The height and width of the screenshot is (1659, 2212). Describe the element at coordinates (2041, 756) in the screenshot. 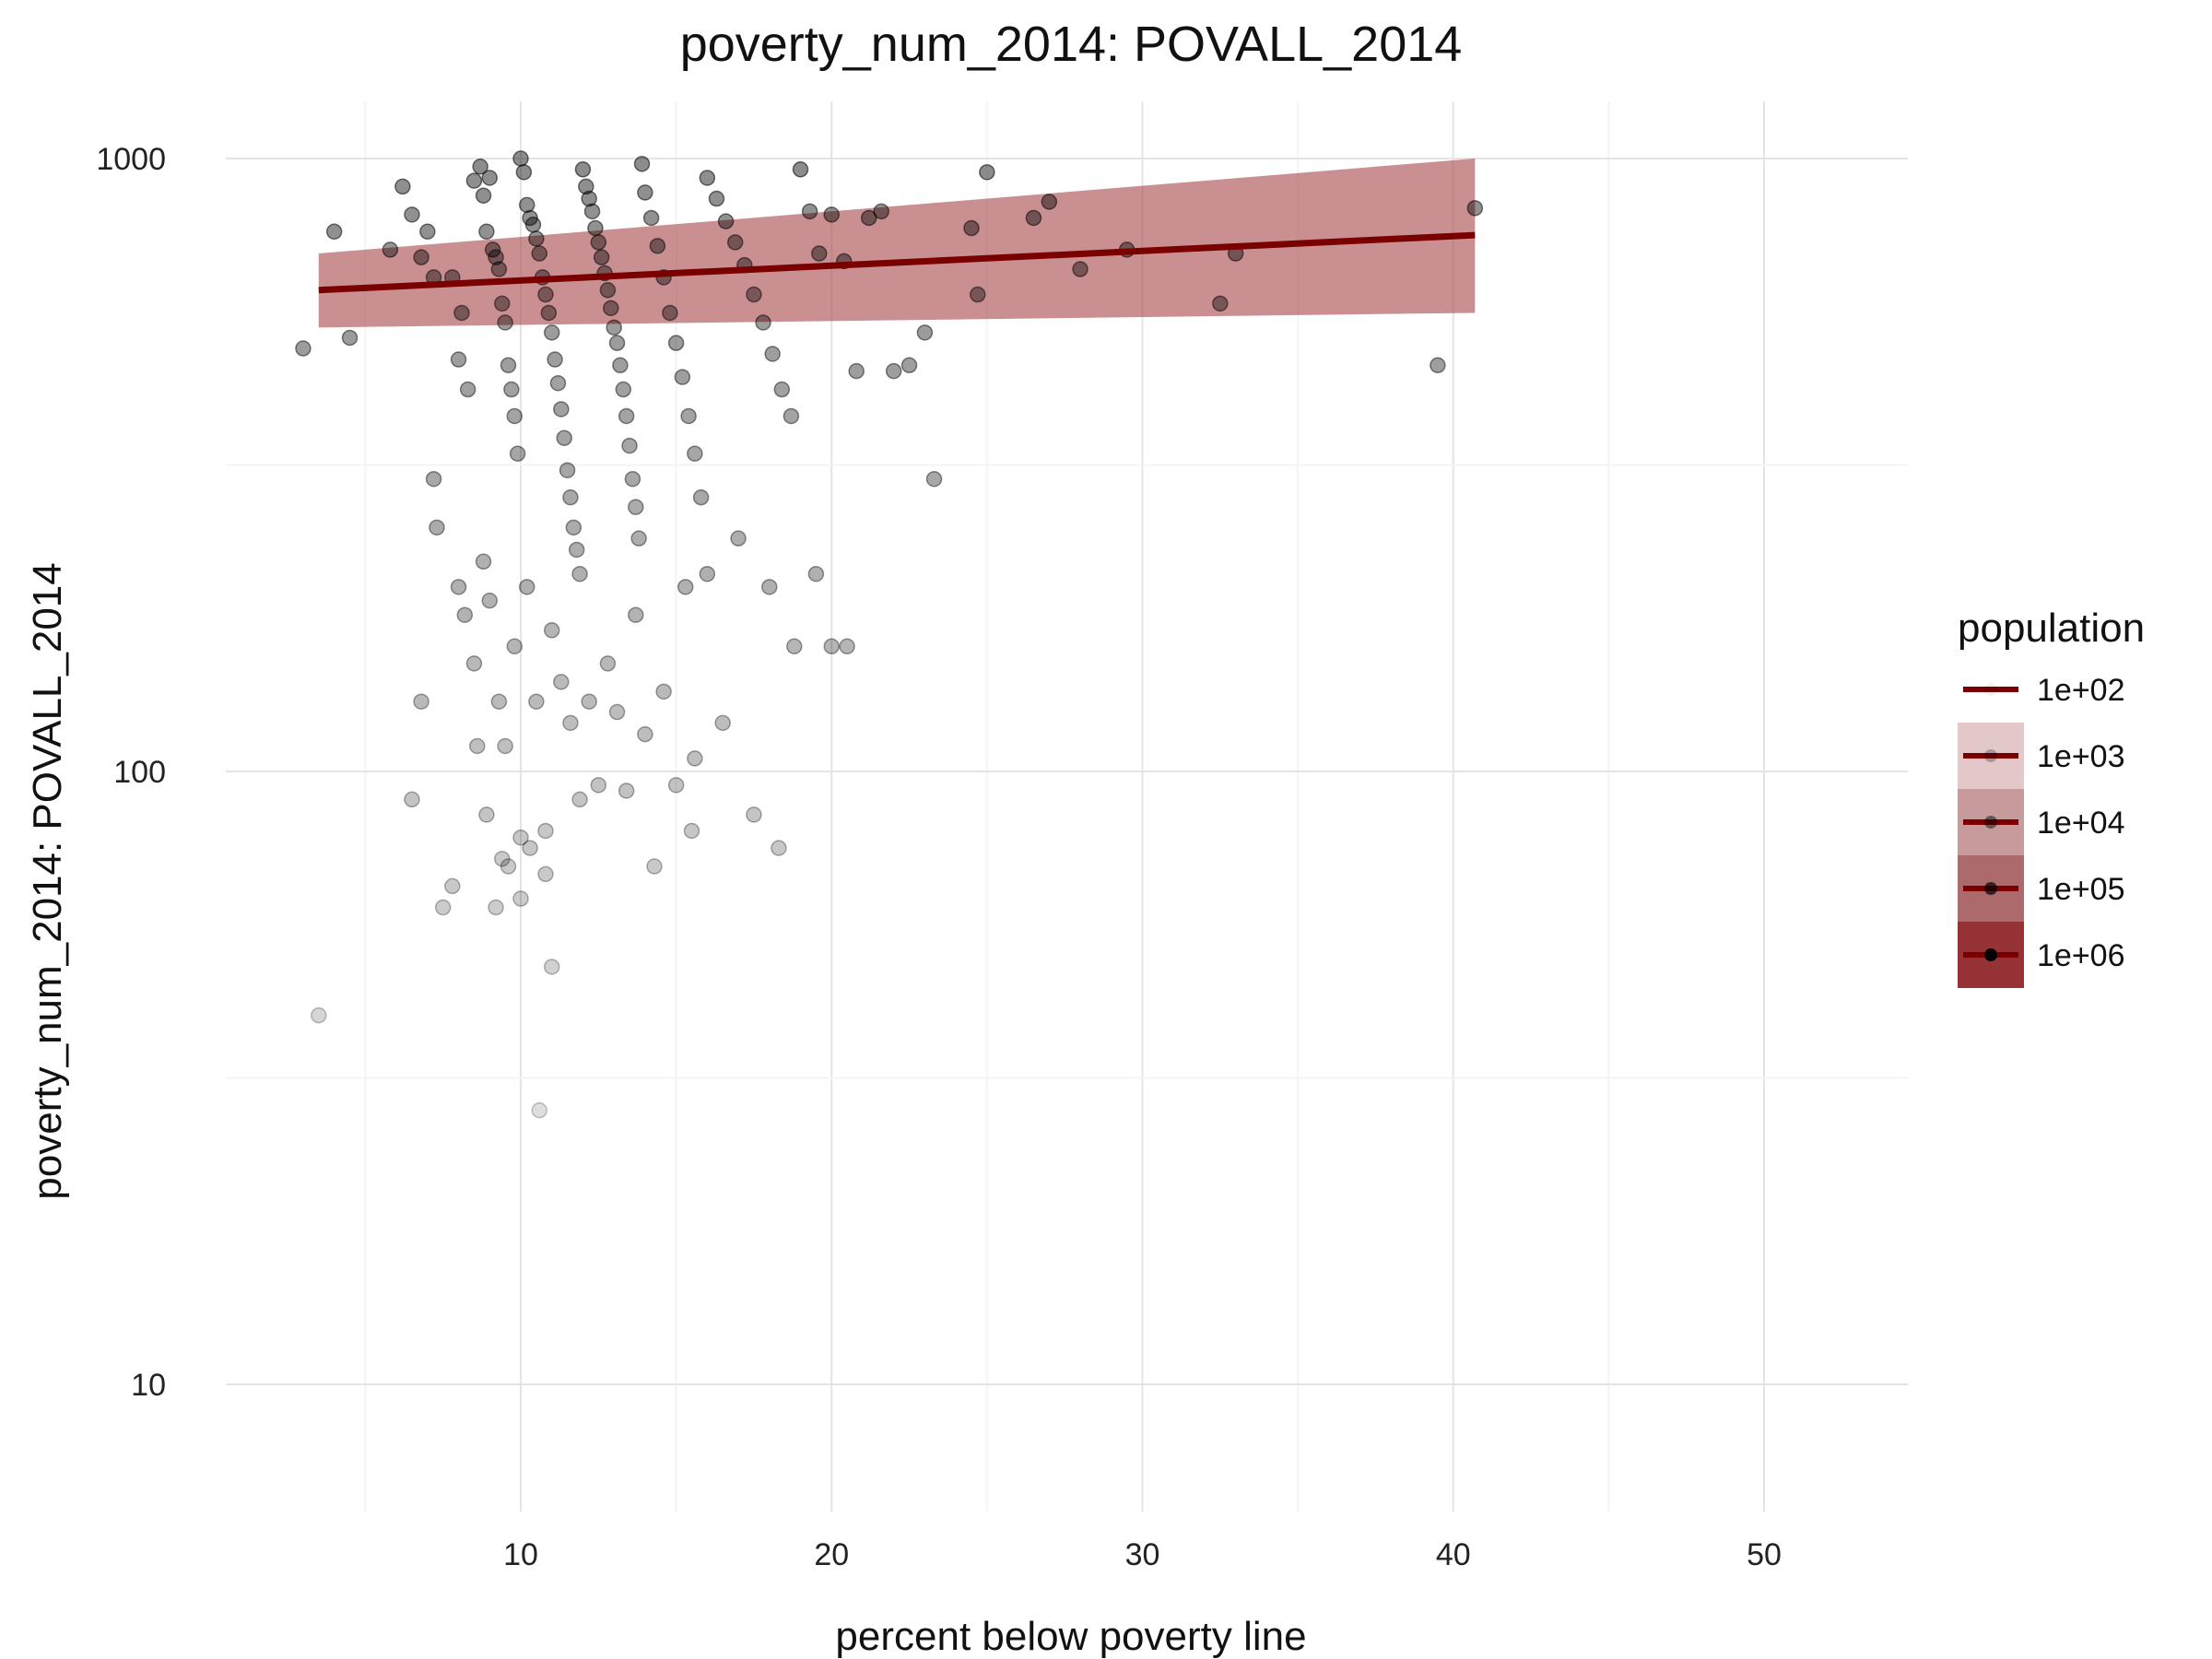

I see `legend-item: 1e+03` at that location.